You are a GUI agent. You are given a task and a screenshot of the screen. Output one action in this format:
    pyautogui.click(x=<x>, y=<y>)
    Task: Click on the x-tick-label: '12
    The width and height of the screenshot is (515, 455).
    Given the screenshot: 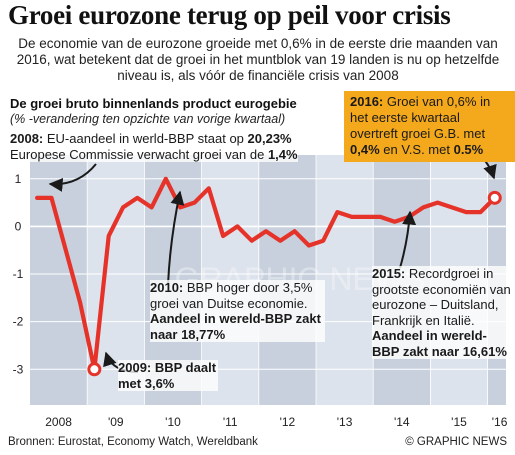 What is the action you would take?
    pyautogui.click(x=288, y=422)
    